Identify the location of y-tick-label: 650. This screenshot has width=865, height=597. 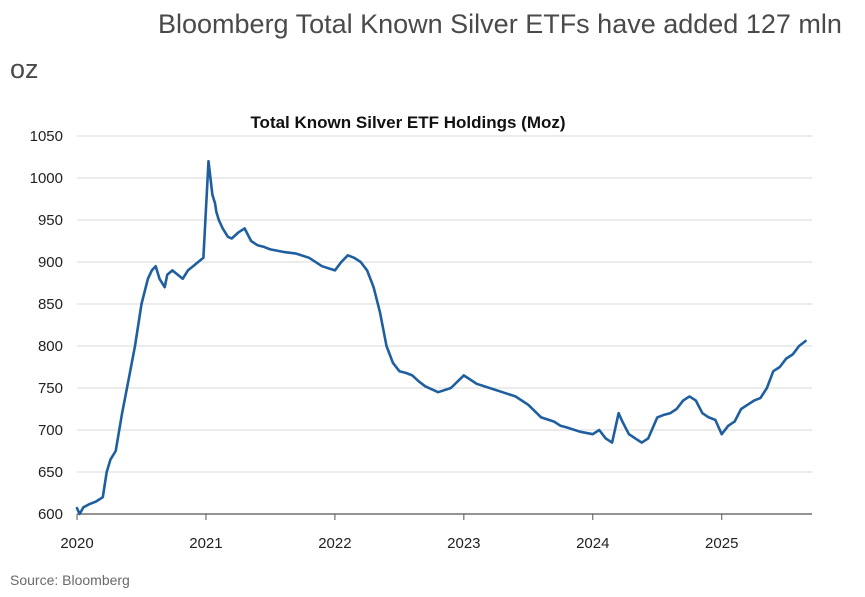
(50, 472).